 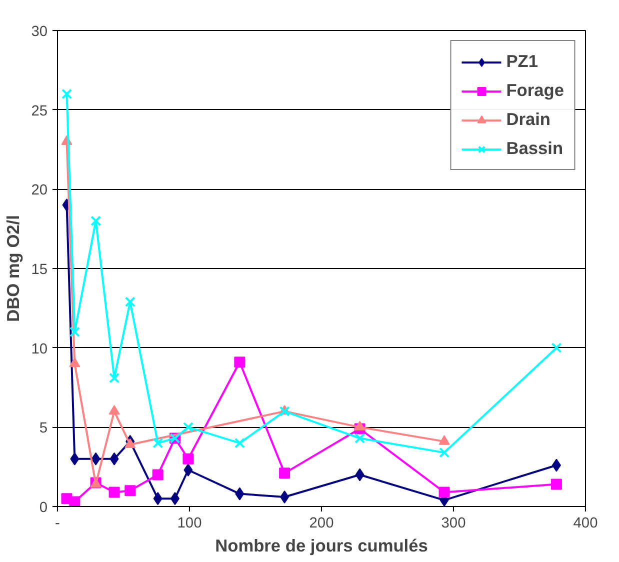 What do you see at coordinates (43, 508) in the screenshot?
I see `y-tick-label: 0` at bounding box center [43, 508].